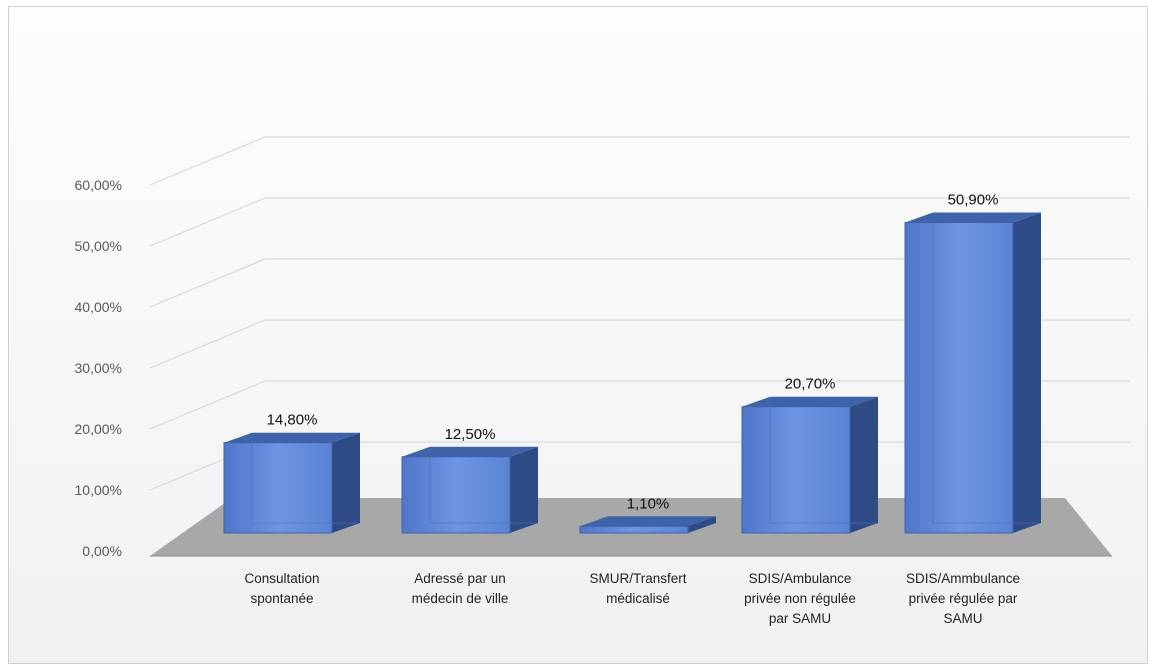 This screenshot has height=670, width=1158. I want to click on data-label: 20,70%, so click(810, 384).